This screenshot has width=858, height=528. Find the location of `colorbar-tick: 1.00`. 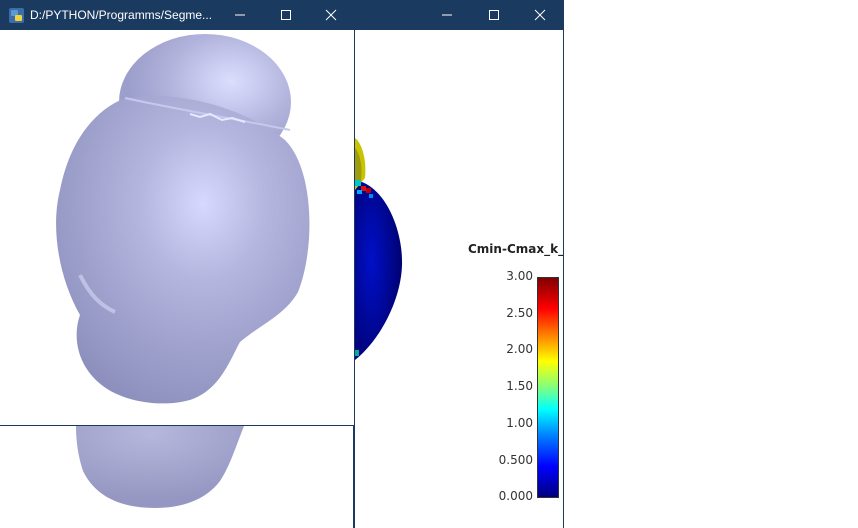

colorbar-tick: 1.00 is located at coordinates (519, 423).